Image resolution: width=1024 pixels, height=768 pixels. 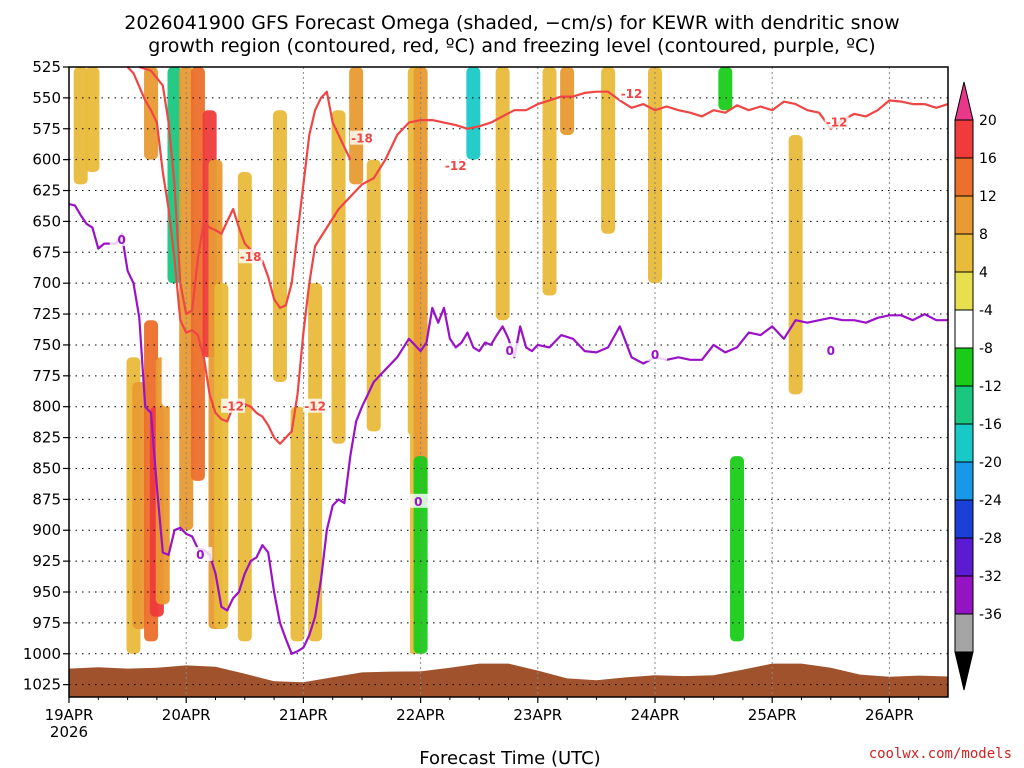 I want to click on colorbar-label: -8, so click(x=986, y=349).